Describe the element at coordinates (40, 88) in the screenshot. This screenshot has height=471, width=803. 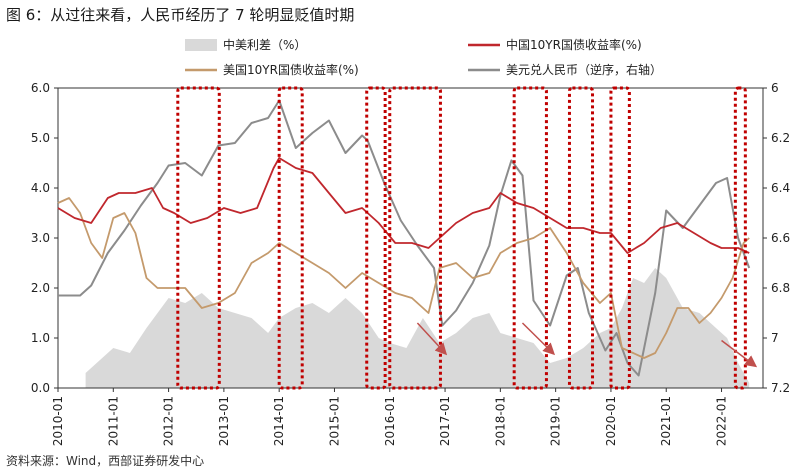
I see `y-left-tick-label: 6.0` at that location.